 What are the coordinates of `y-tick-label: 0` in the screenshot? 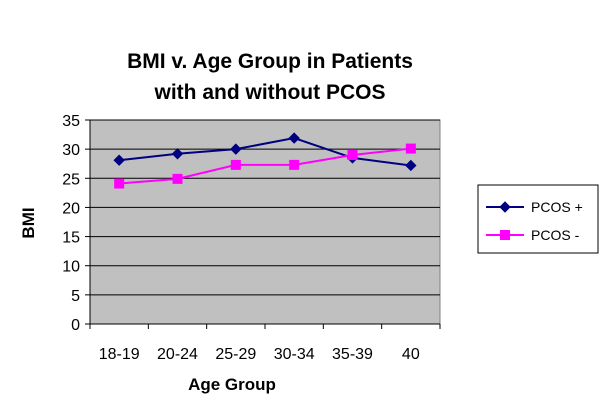 It's located at (75, 325).